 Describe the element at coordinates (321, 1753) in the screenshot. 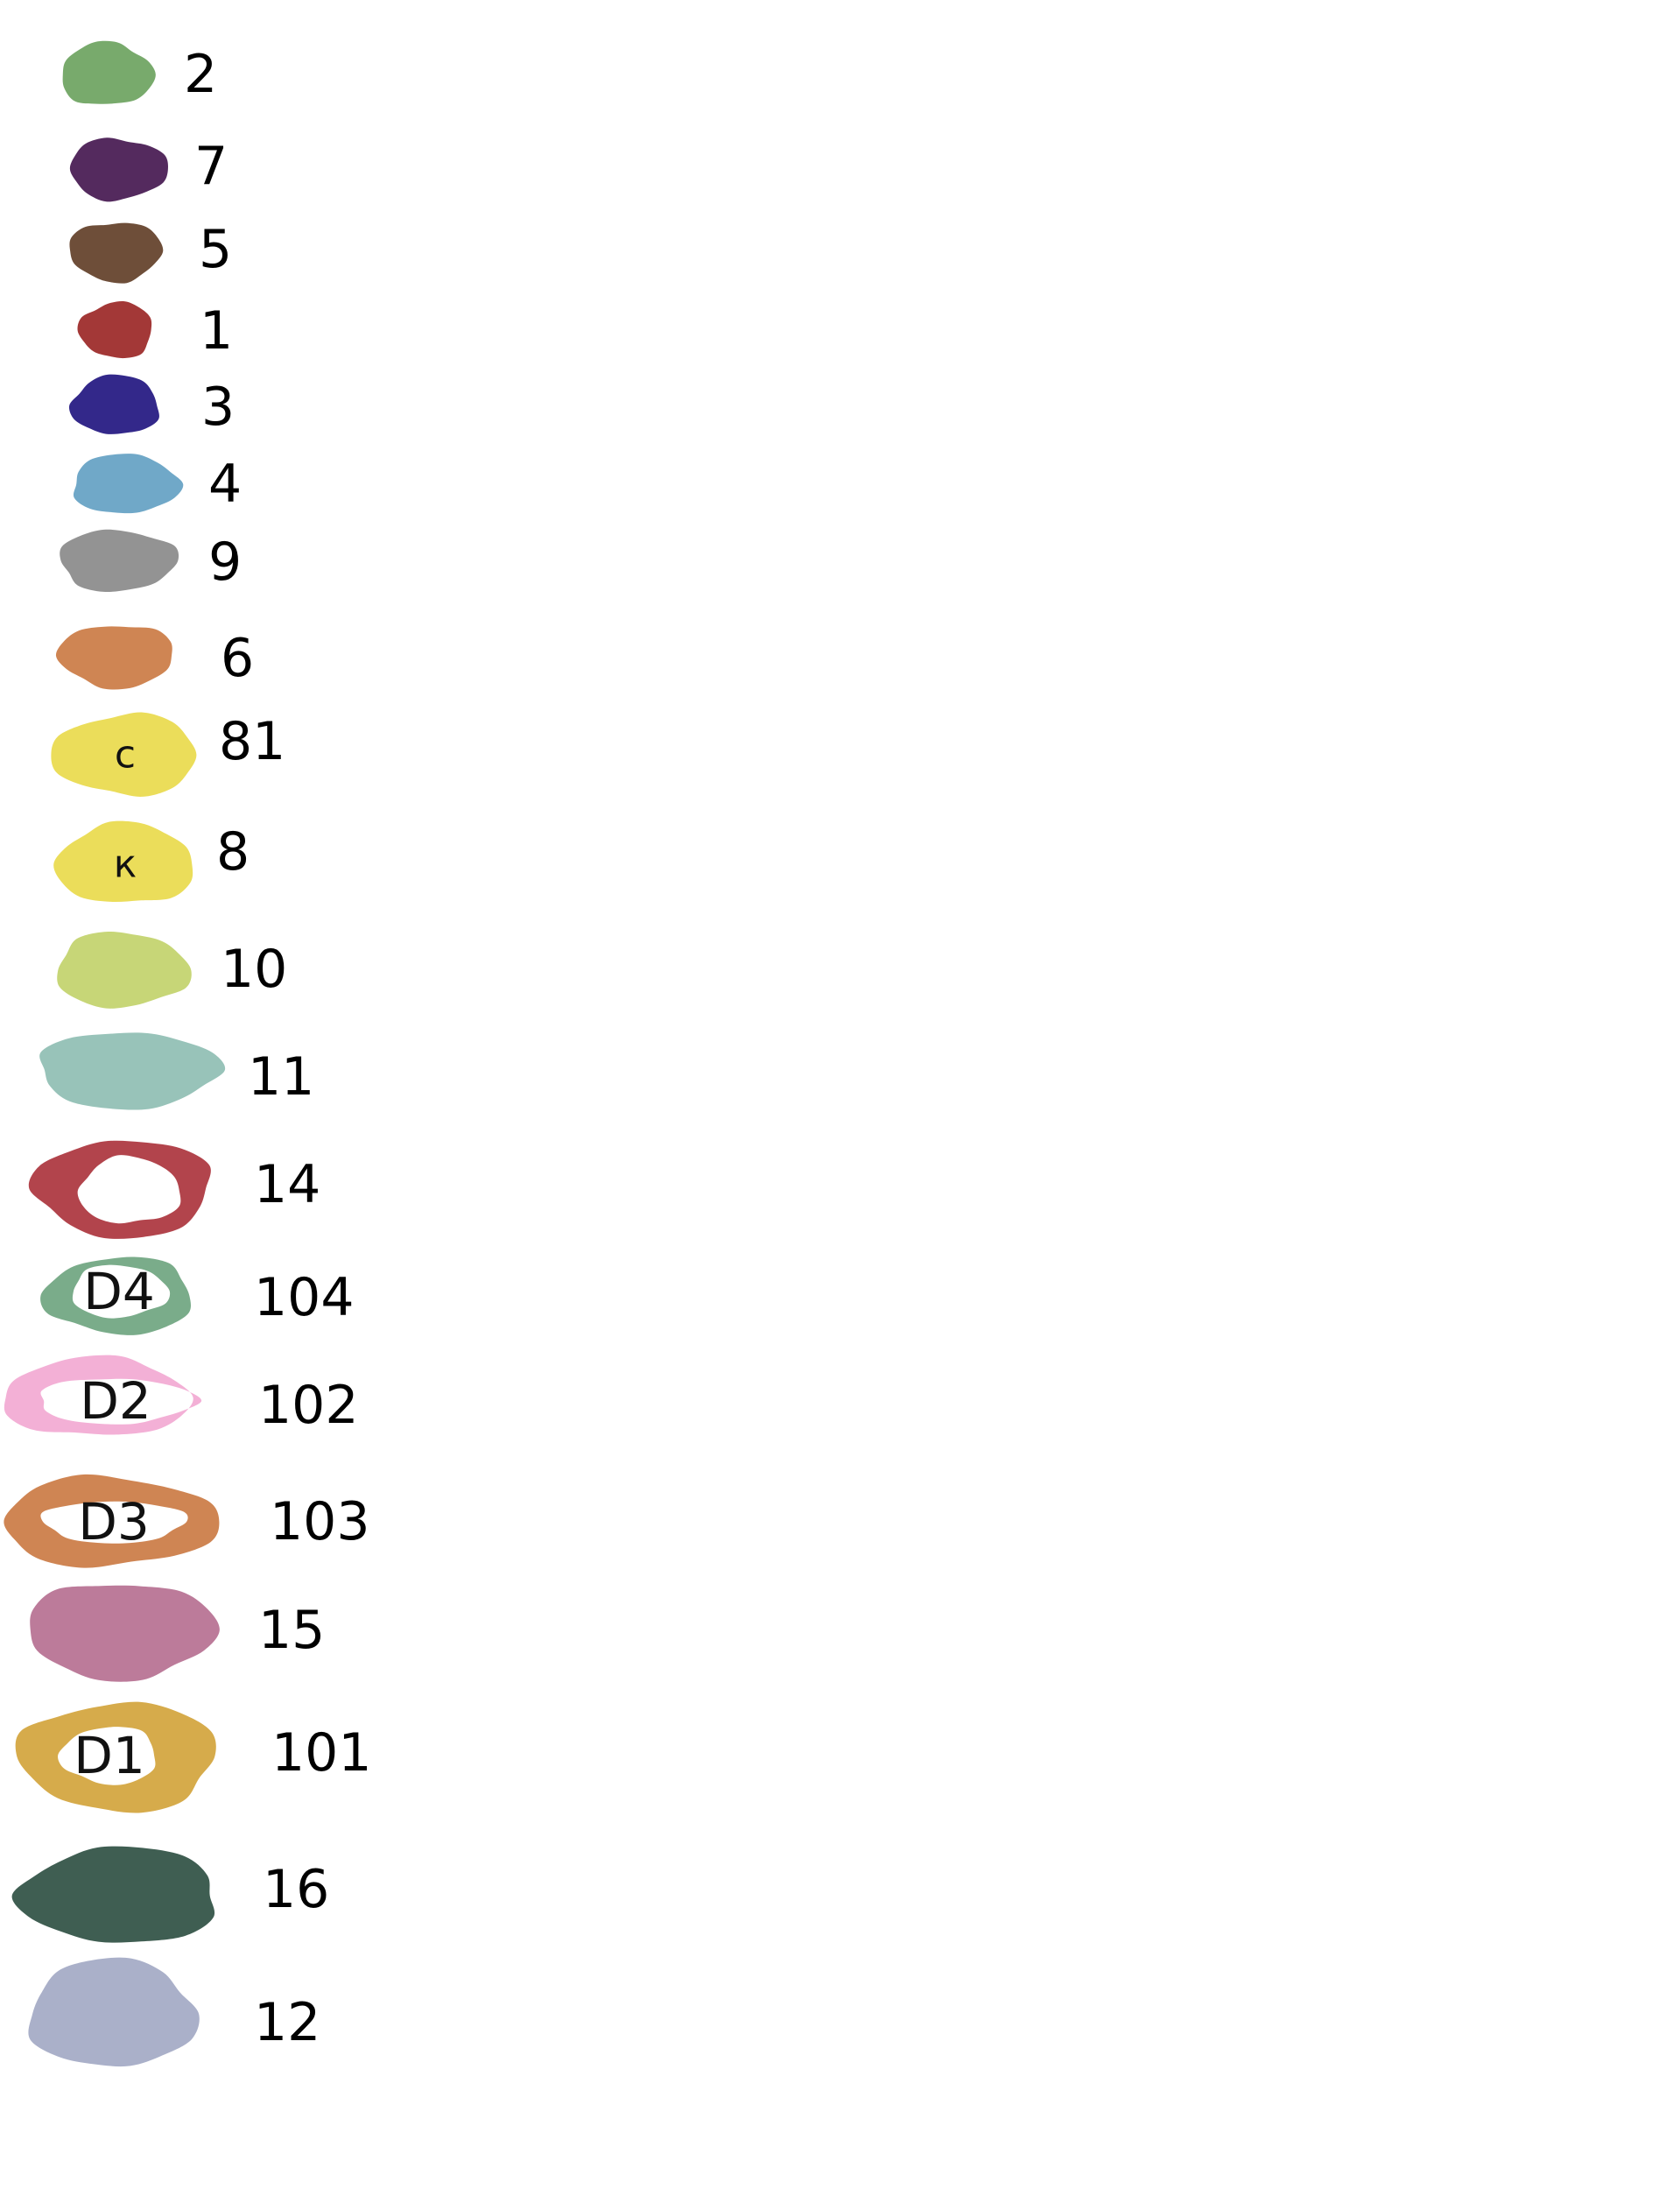

I see `legend-label: 101` at that location.